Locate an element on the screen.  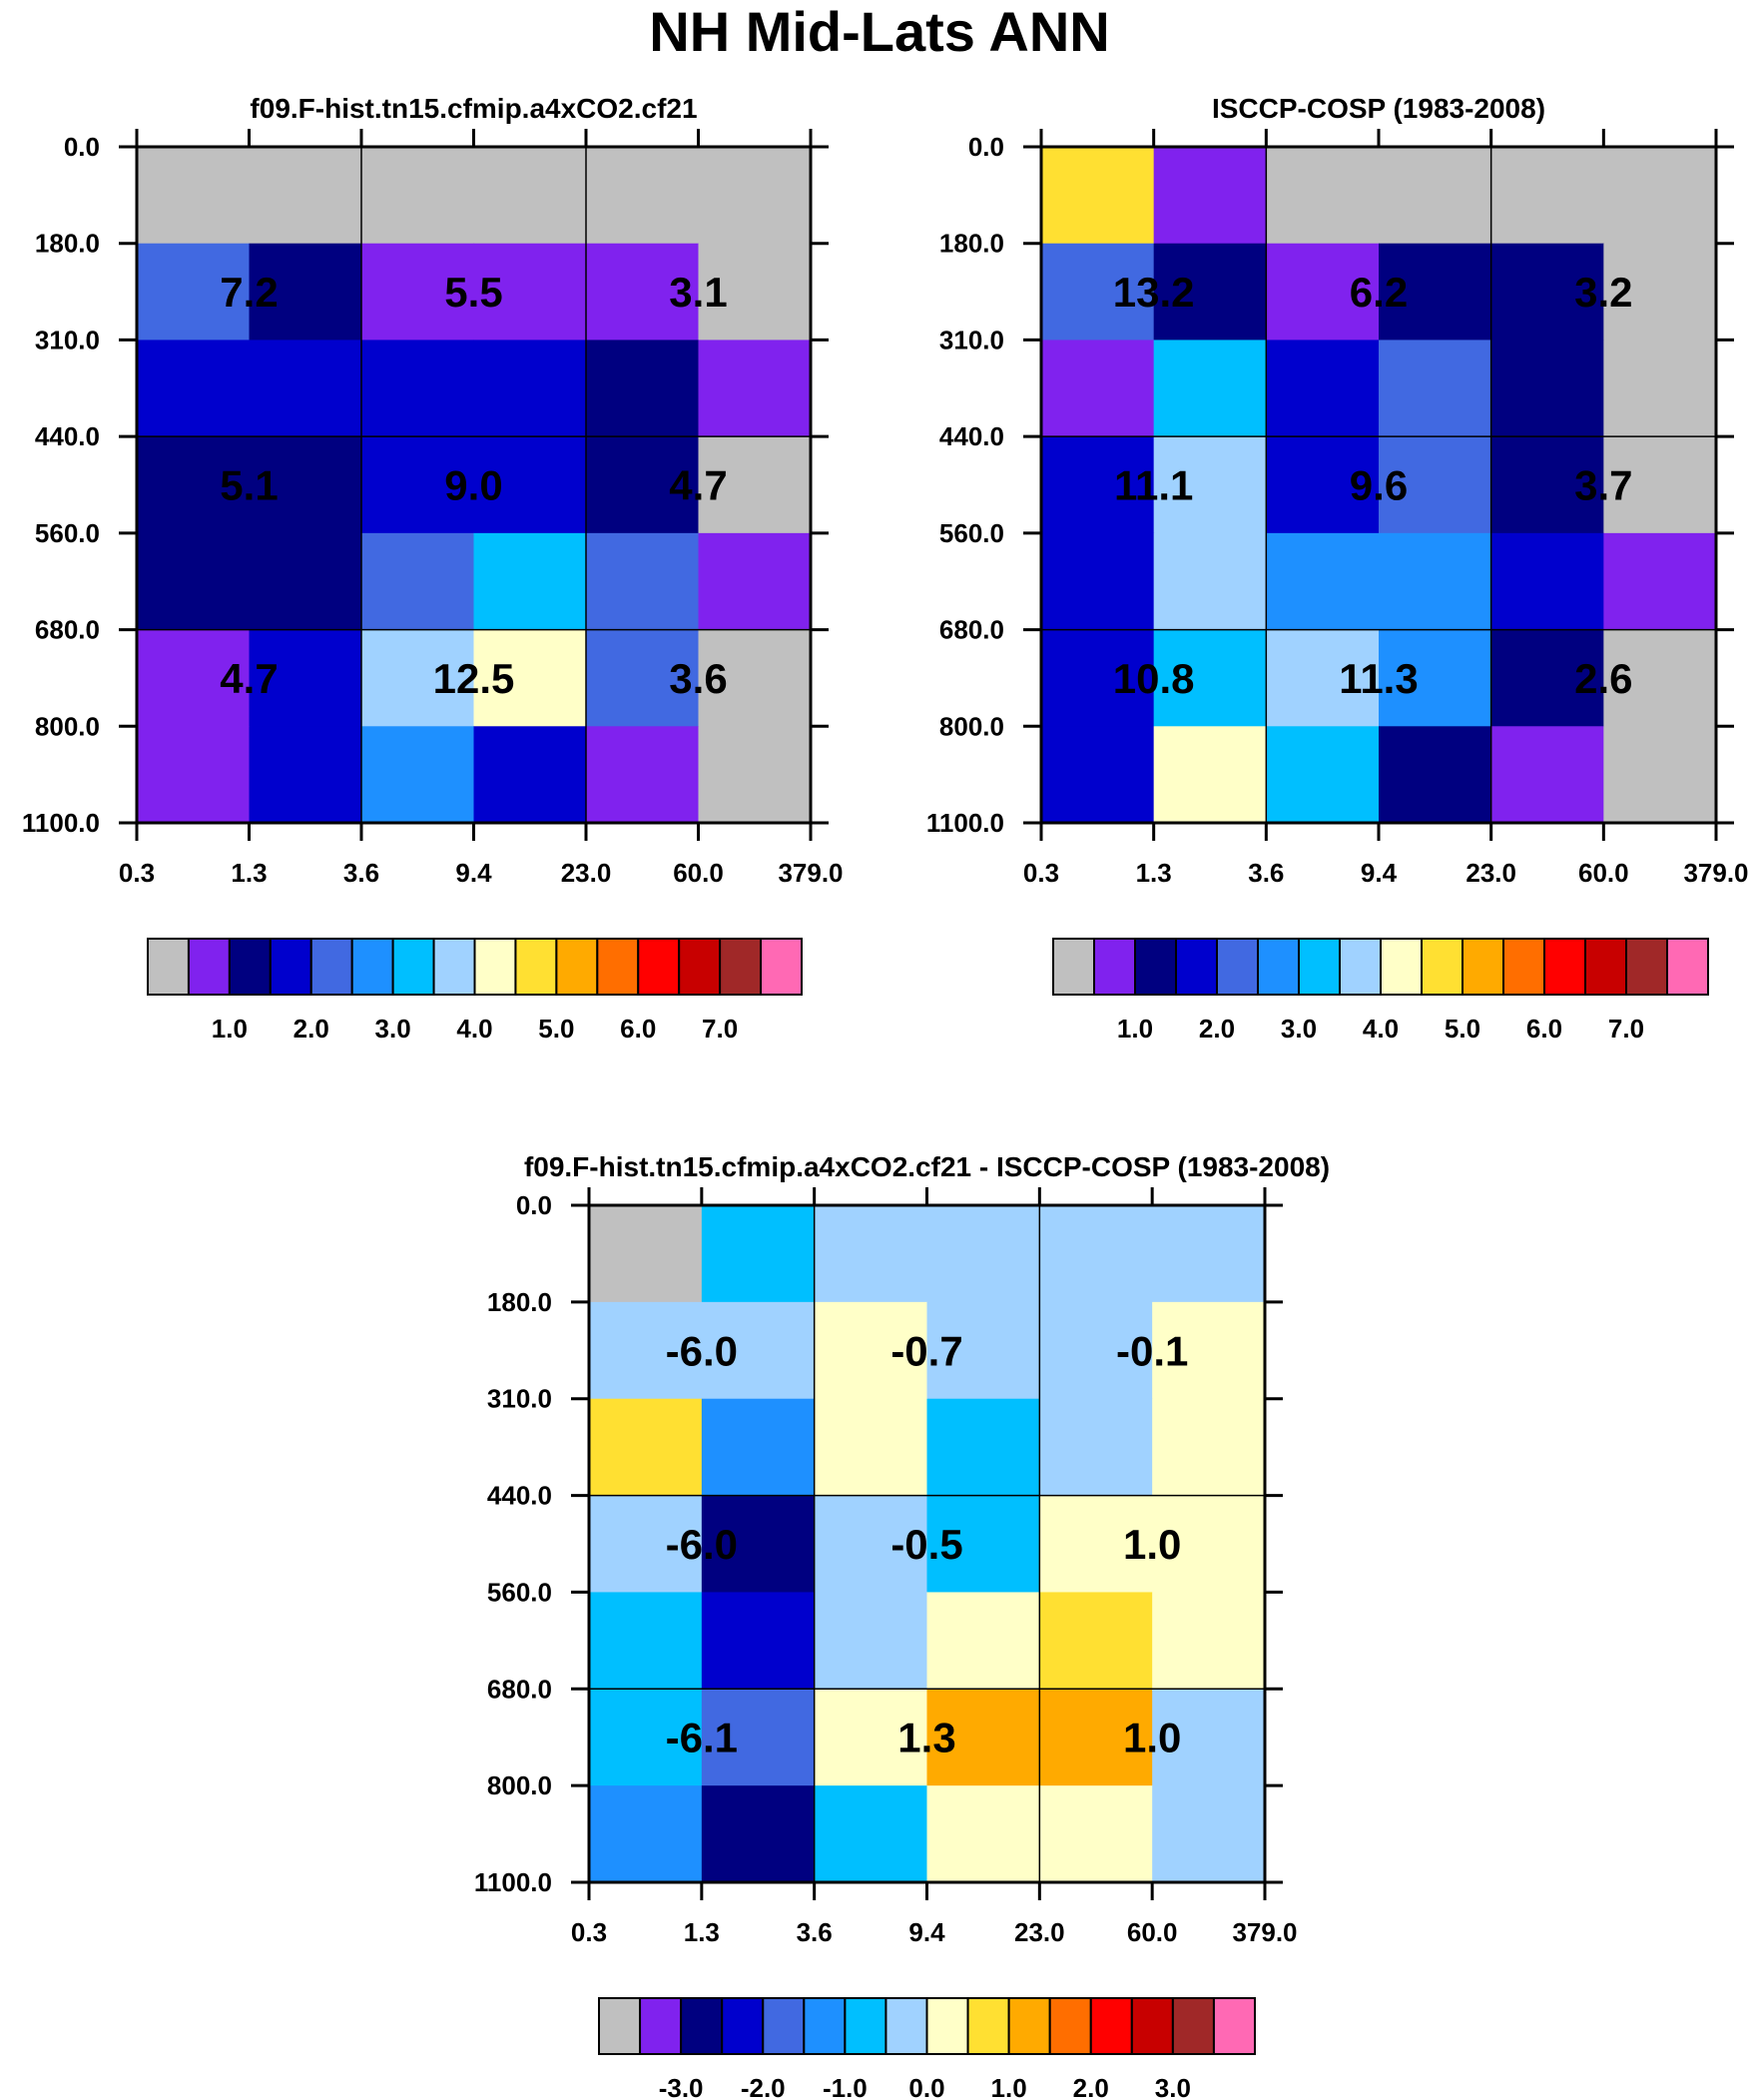
data-label: 9.6 is located at coordinates (1379, 485).